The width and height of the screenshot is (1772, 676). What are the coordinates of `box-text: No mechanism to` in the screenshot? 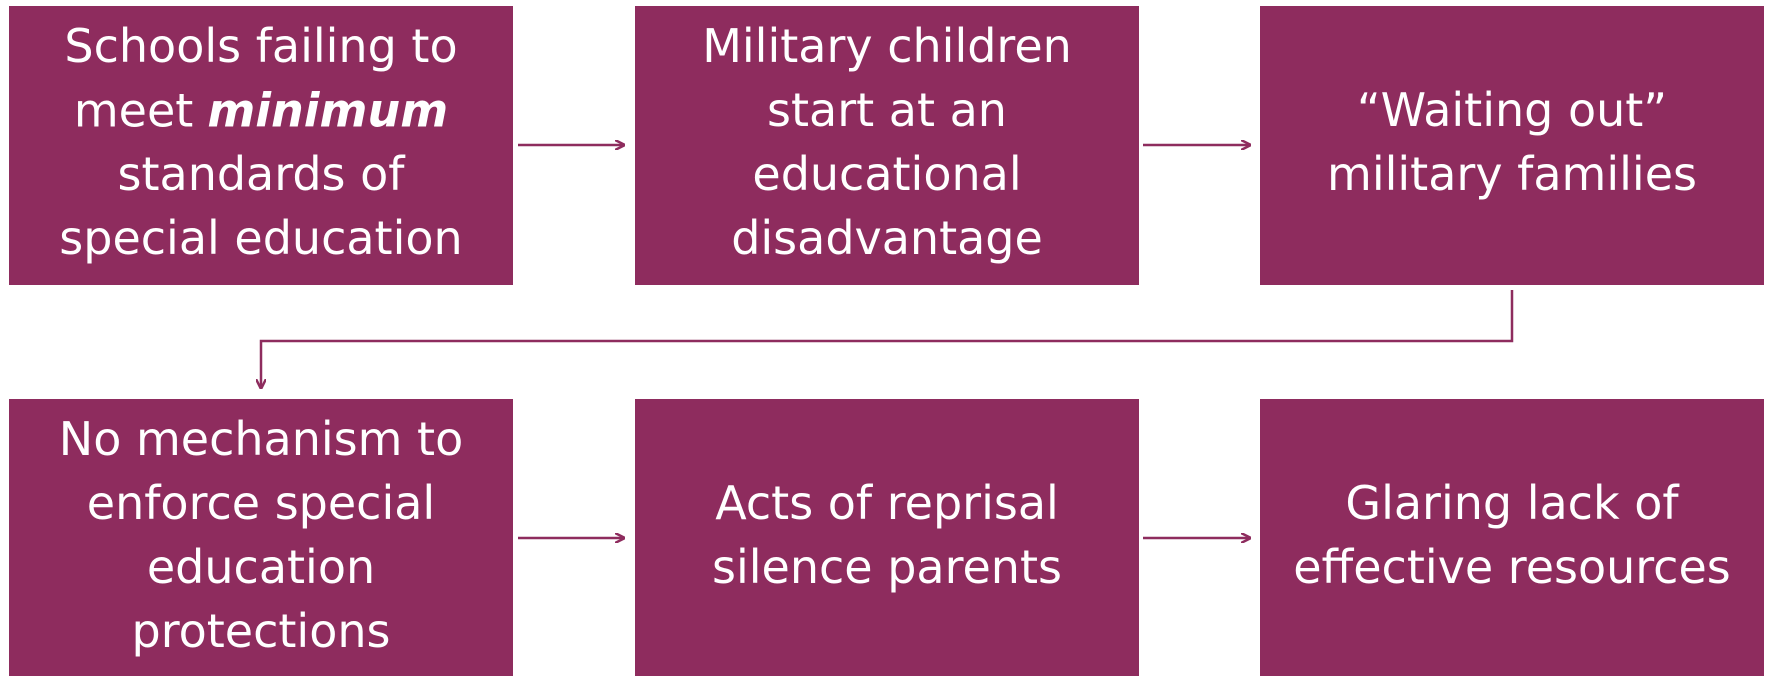 It's located at (261, 439).